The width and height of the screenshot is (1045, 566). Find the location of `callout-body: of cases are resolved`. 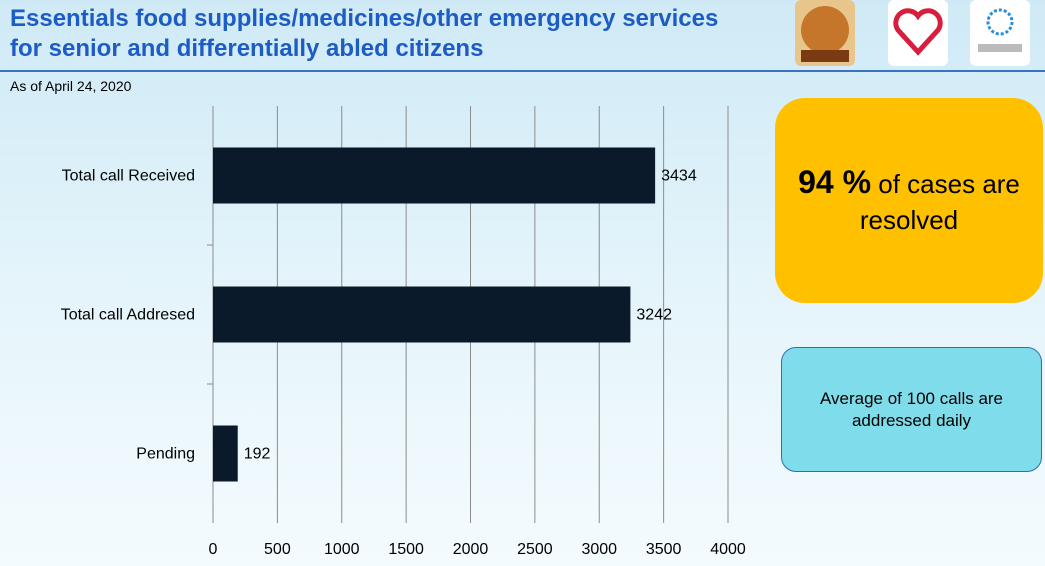

callout-body: of cases are resolved is located at coordinates (939, 201).